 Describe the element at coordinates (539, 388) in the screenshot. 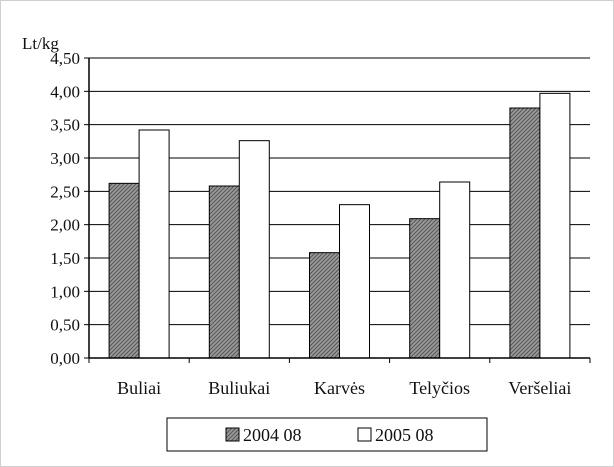

I see `category-label: Veršeliai` at that location.